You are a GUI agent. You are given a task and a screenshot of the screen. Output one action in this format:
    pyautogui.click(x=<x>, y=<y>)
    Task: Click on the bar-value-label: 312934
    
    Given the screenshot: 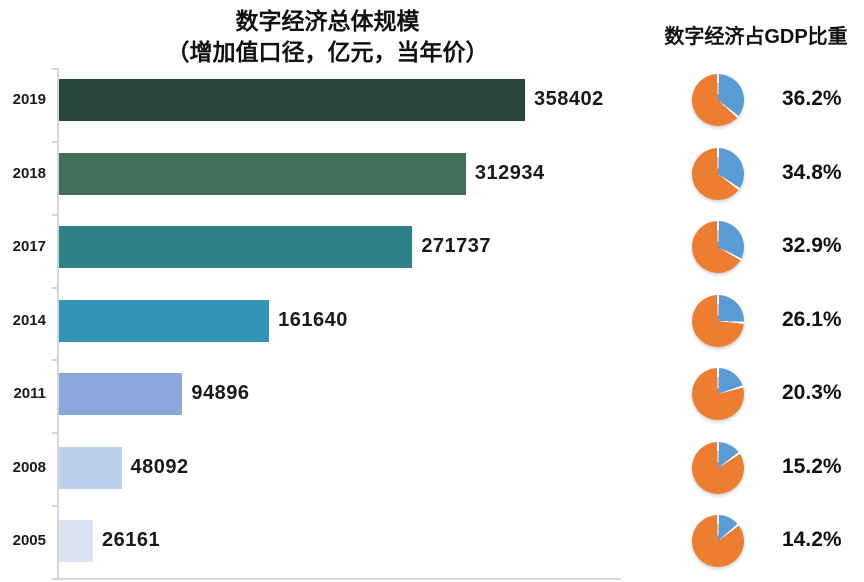 What is the action you would take?
    pyautogui.click(x=509, y=172)
    